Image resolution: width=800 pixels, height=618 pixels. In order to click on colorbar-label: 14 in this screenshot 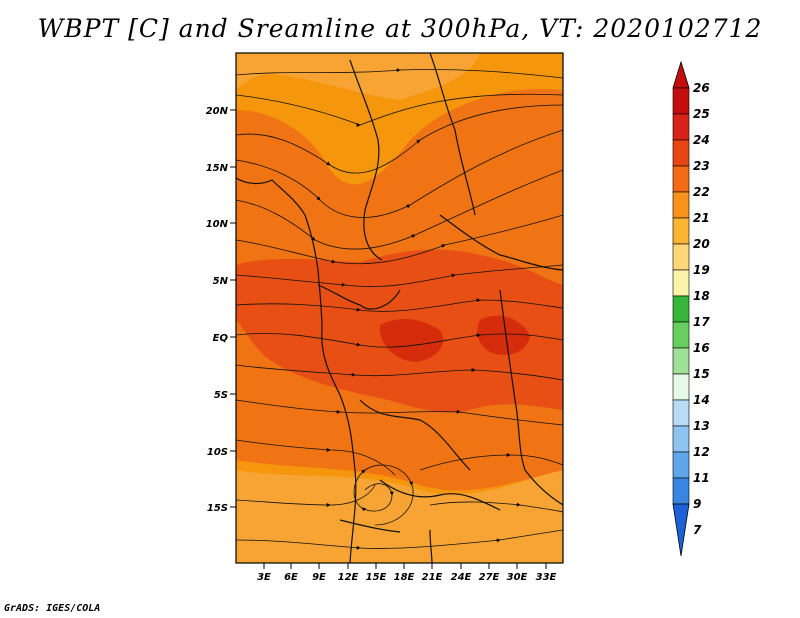, I will do `click(701, 400)`.